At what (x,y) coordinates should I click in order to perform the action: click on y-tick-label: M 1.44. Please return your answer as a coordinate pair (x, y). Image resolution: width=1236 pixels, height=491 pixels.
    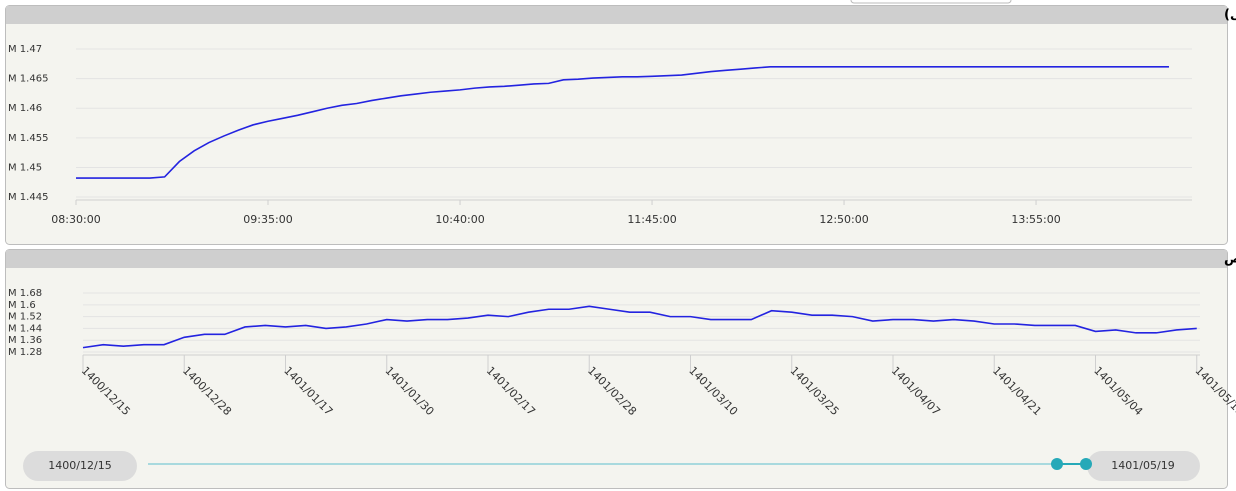
    Looking at the image, I should click on (25, 328).